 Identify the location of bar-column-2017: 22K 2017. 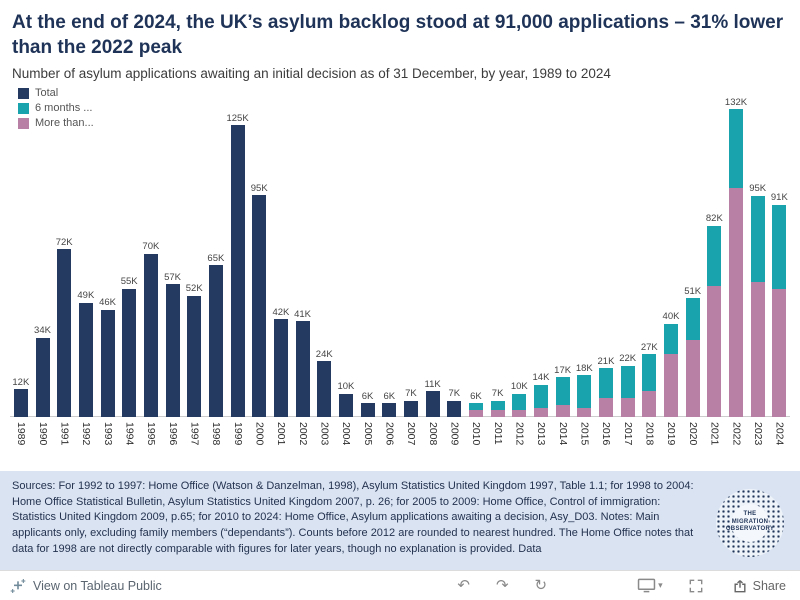
(628, 275).